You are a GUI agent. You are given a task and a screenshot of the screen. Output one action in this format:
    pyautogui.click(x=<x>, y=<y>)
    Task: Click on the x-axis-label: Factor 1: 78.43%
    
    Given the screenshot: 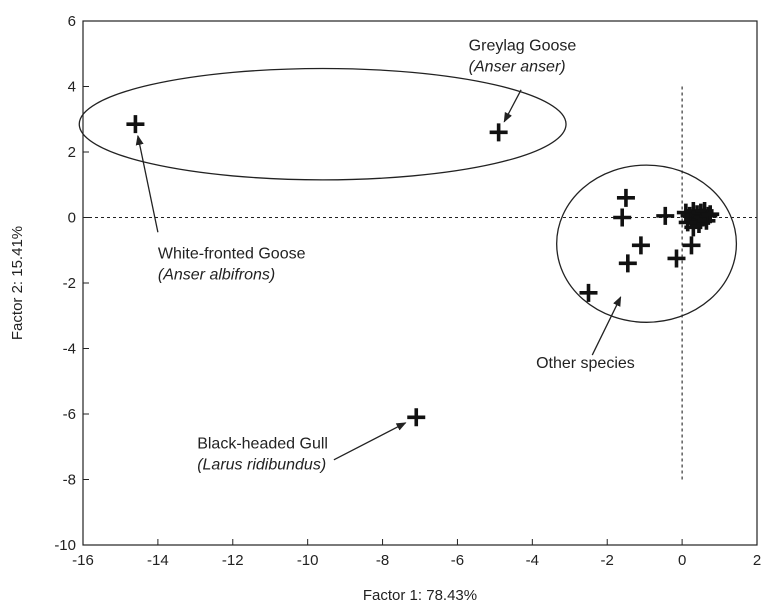 What is the action you would take?
    pyautogui.click(x=420, y=595)
    